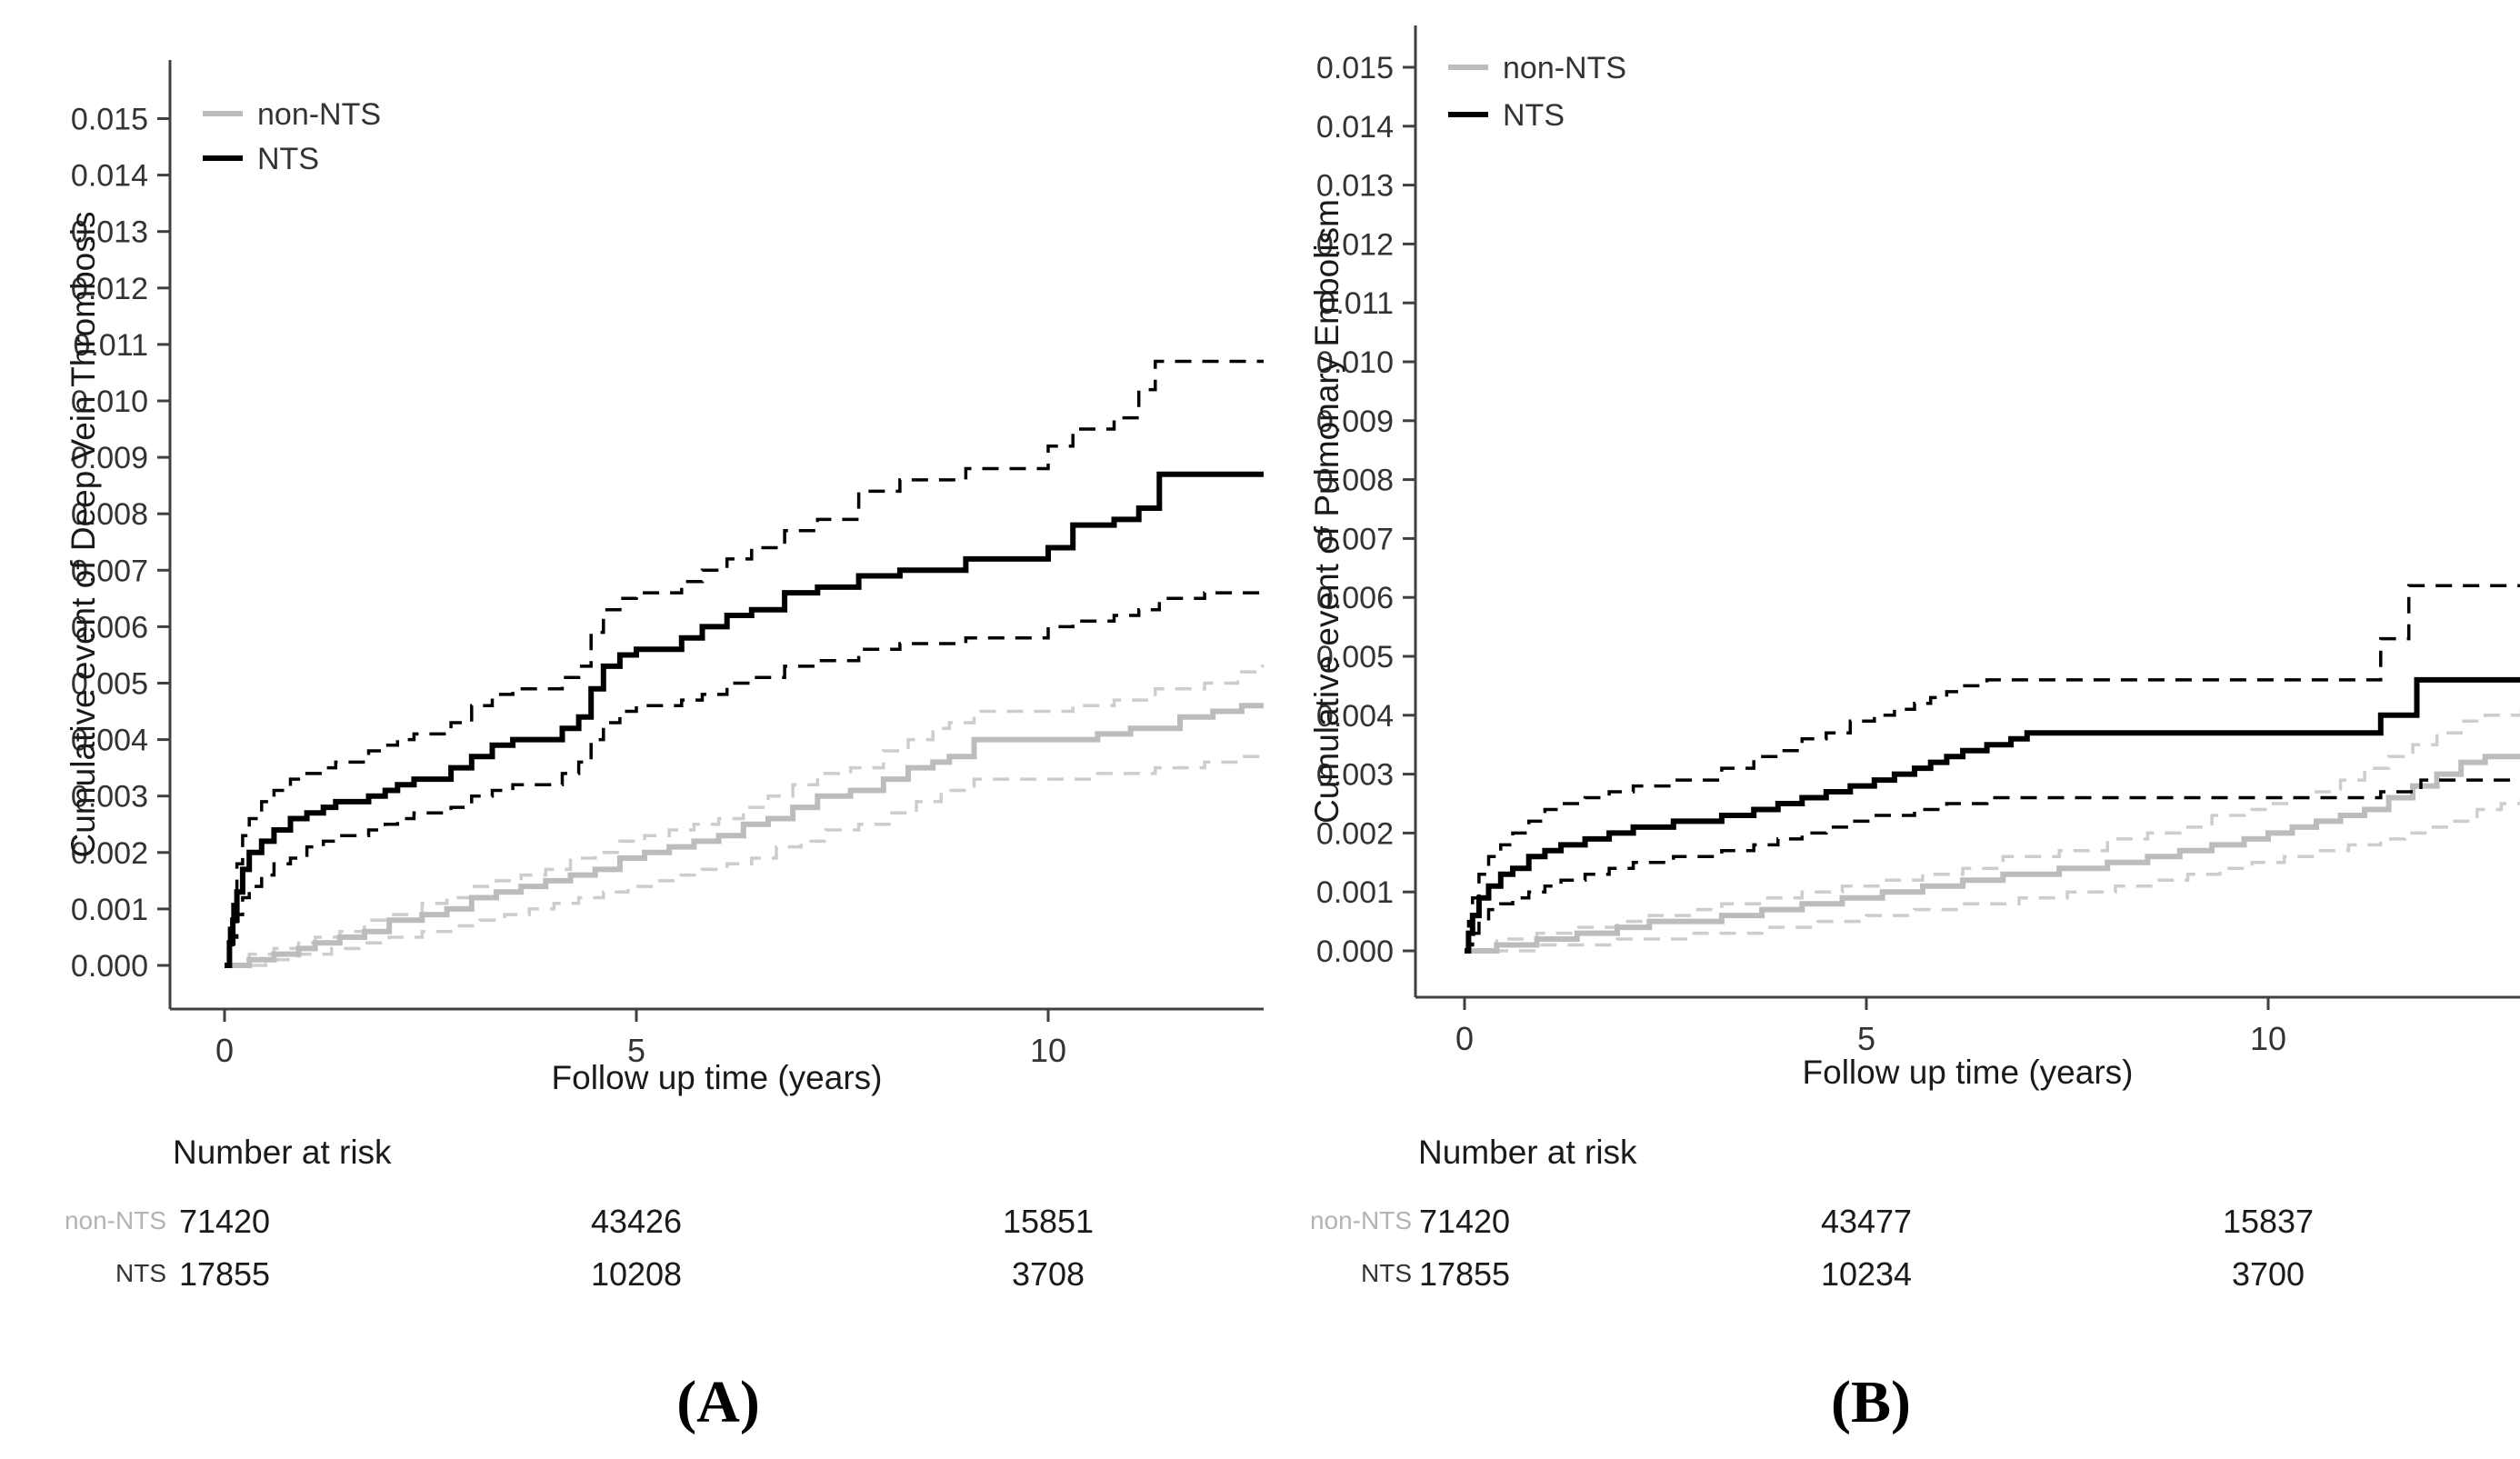  I want to click on panel-a-caption: (A), so click(718, 1402).